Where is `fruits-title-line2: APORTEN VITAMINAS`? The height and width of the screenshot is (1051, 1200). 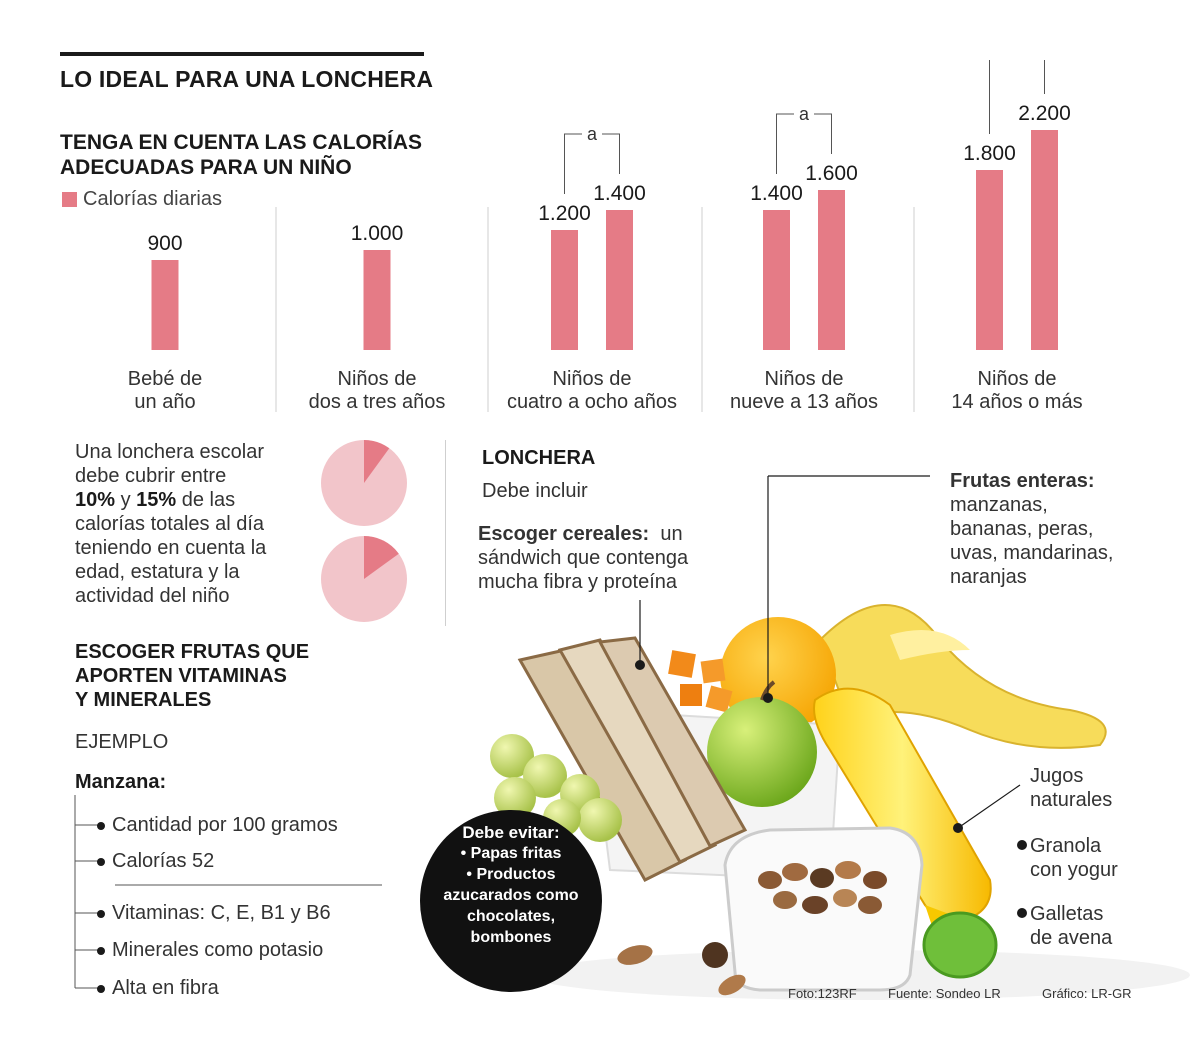
fruits-title-line2: APORTEN VITAMINAS is located at coordinates (181, 676).